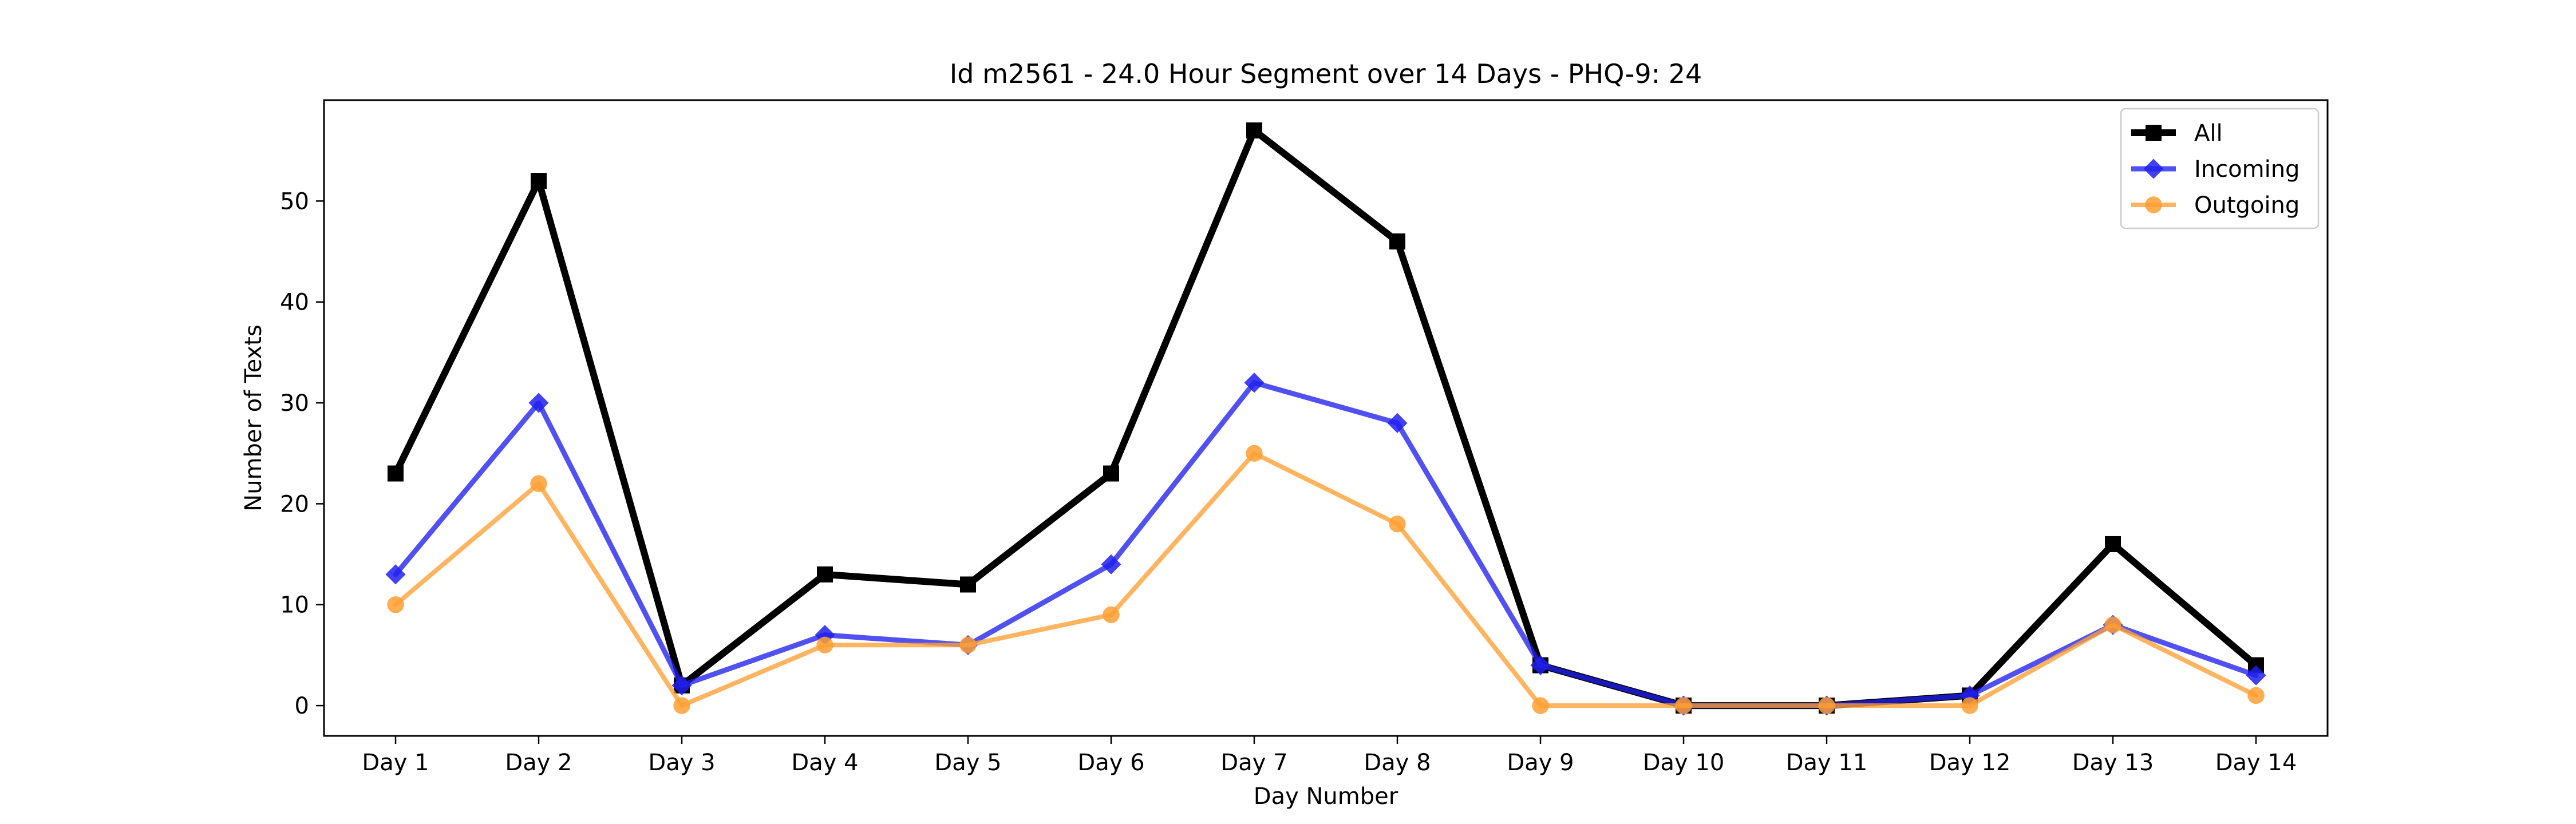 This screenshot has width=2576, height=824. Describe the element at coordinates (1540, 763) in the screenshot. I see `x-tick-label: Day 9` at that location.